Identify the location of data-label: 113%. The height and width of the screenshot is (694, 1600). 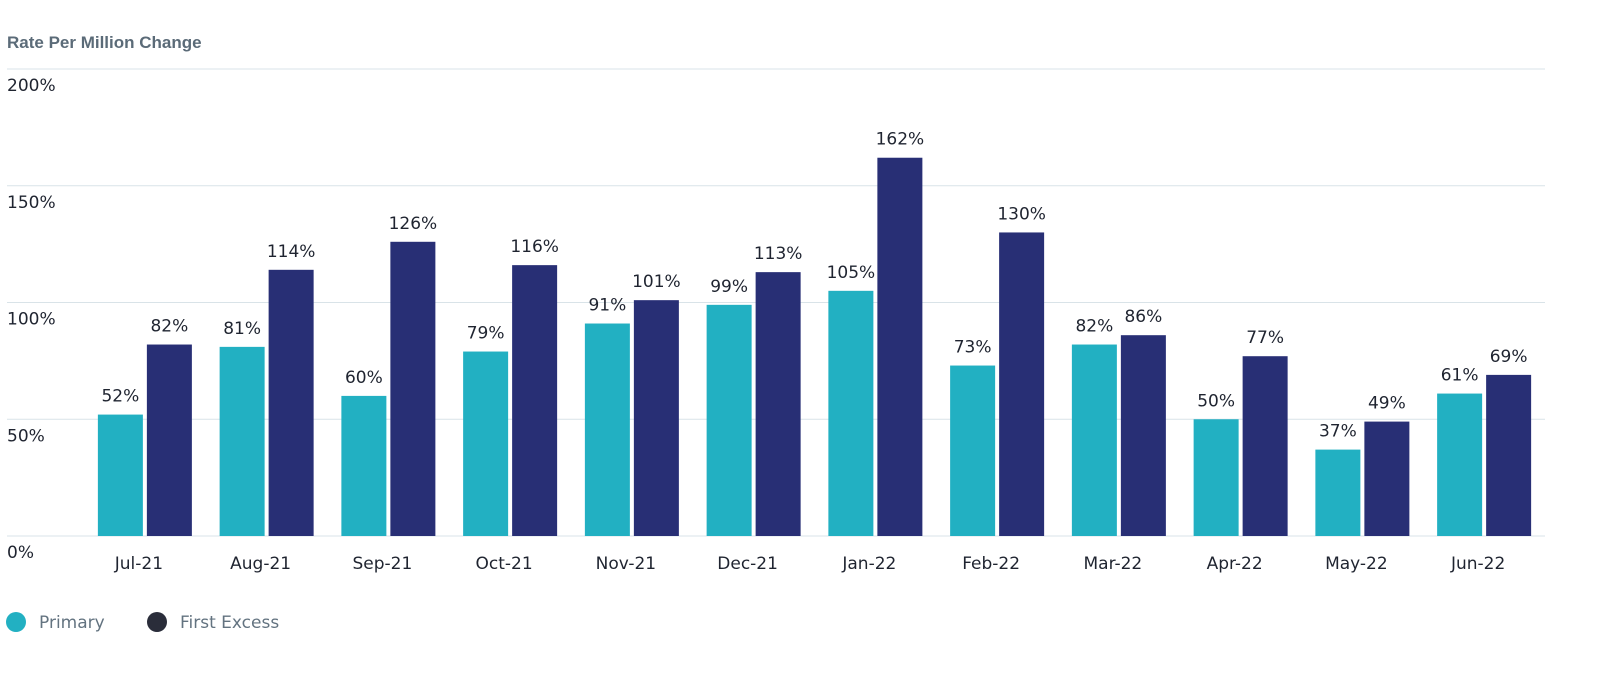
(778, 254).